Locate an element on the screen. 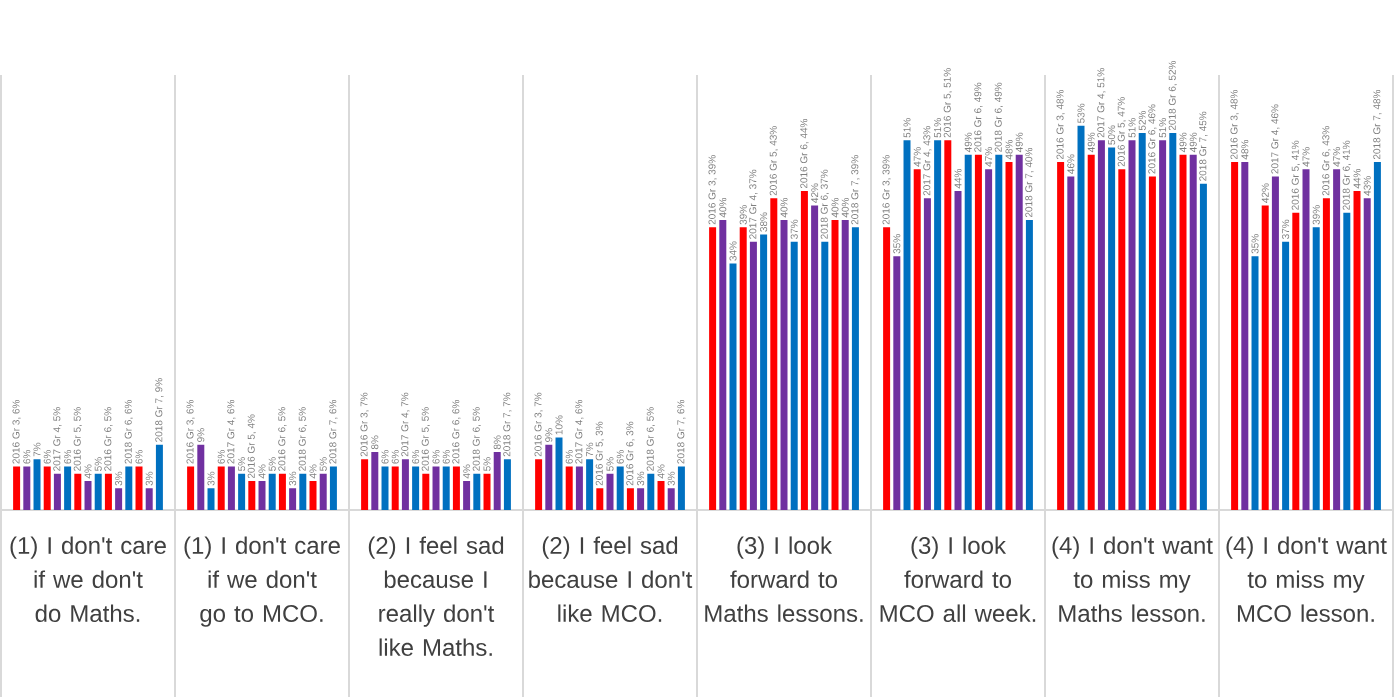 The image size is (1400, 697). data-label: 2016 Gr 5, 3% is located at coordinates (599, 453).